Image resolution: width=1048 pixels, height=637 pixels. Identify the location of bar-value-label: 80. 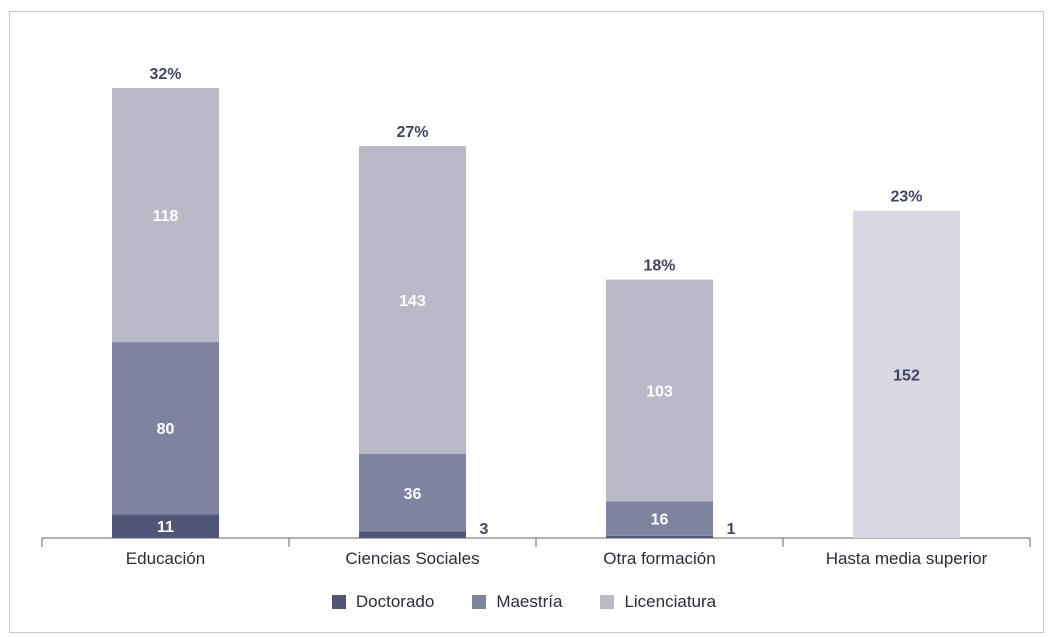
(166, 429).